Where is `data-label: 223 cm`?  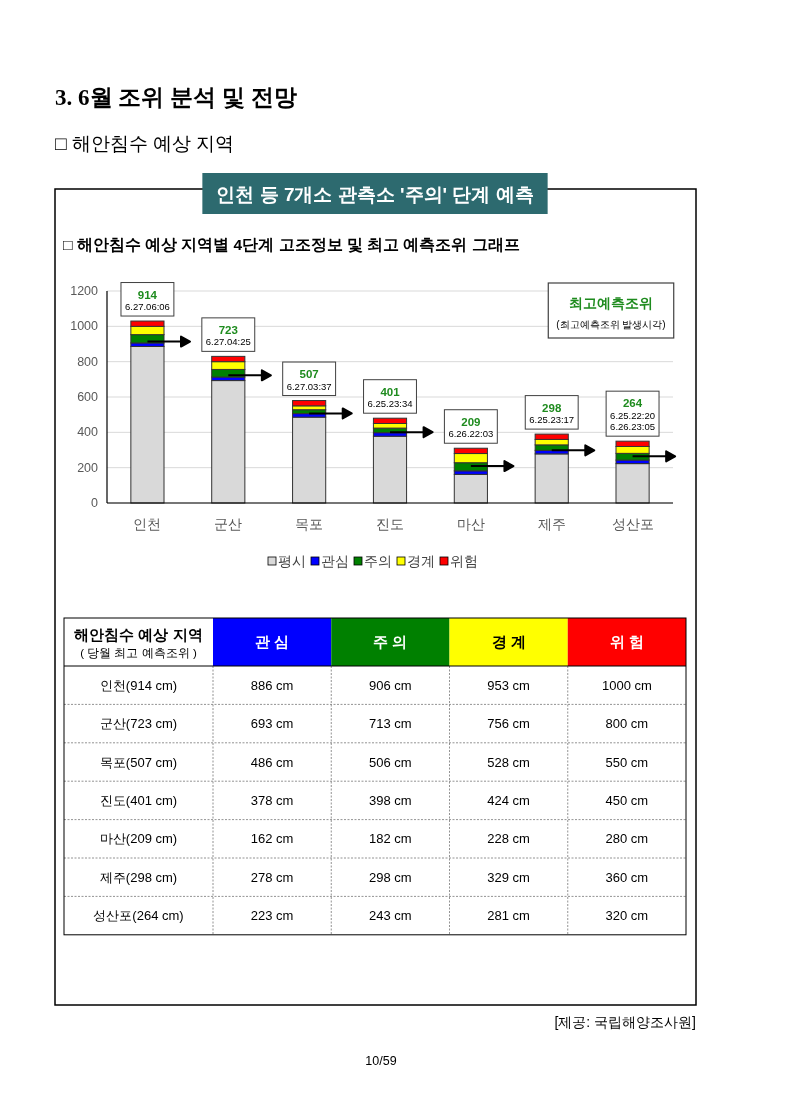
data-label: 223 cm is located at coordinates (272, 916).